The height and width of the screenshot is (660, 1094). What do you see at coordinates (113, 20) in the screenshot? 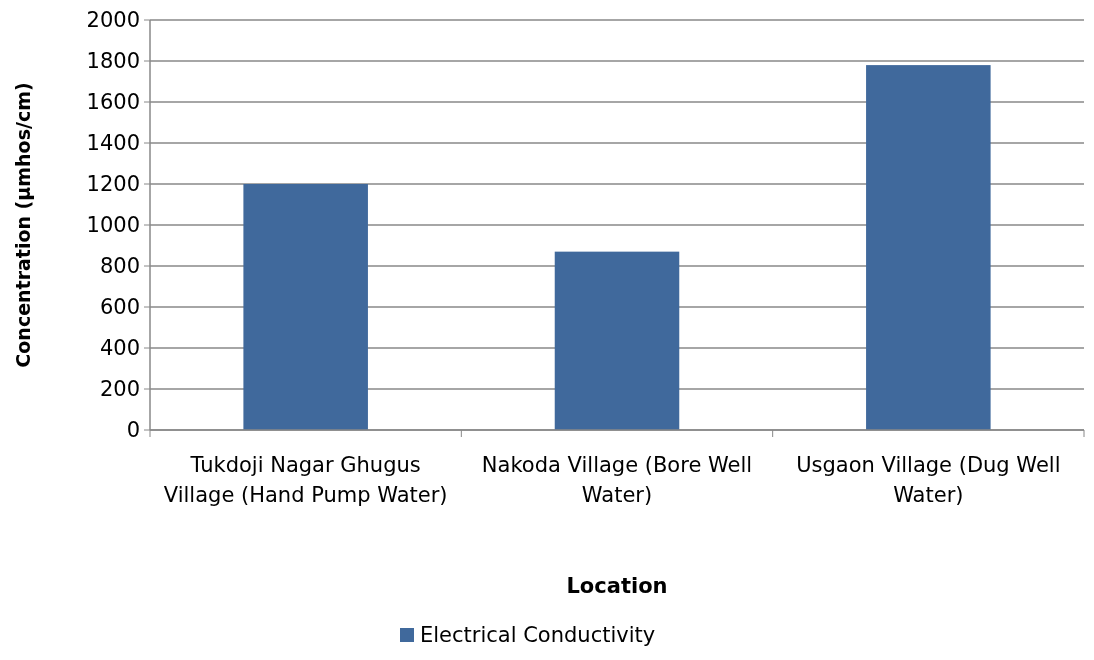
I see `y-tick-label: 2000` at bounding box center [113, 20].